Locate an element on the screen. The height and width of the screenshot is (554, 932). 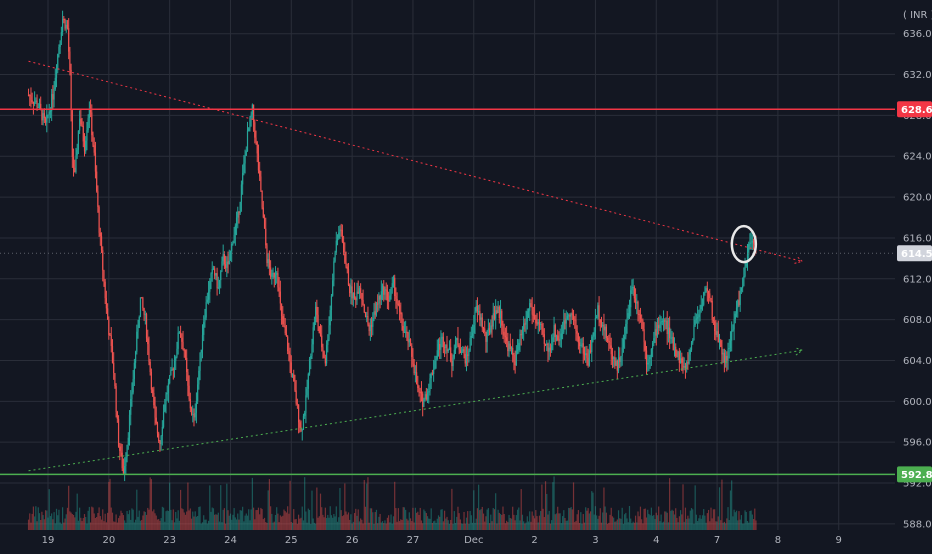
time-axis: 19 20 23 24 25 26 27 Dec 2 3 4 7 8 9 is located at coordinates (442, 540).